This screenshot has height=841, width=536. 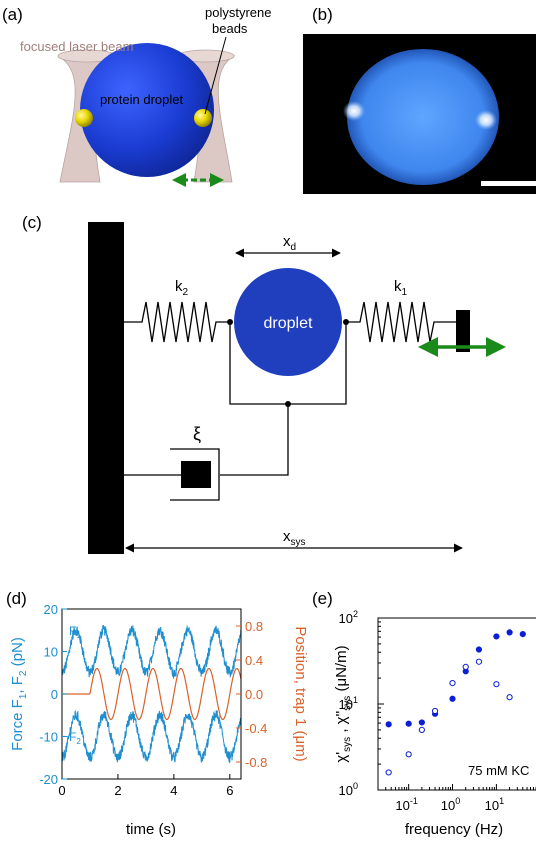 I want to click on chart-d-ytick-right-label: 0.8, so click(x=254, y=626).